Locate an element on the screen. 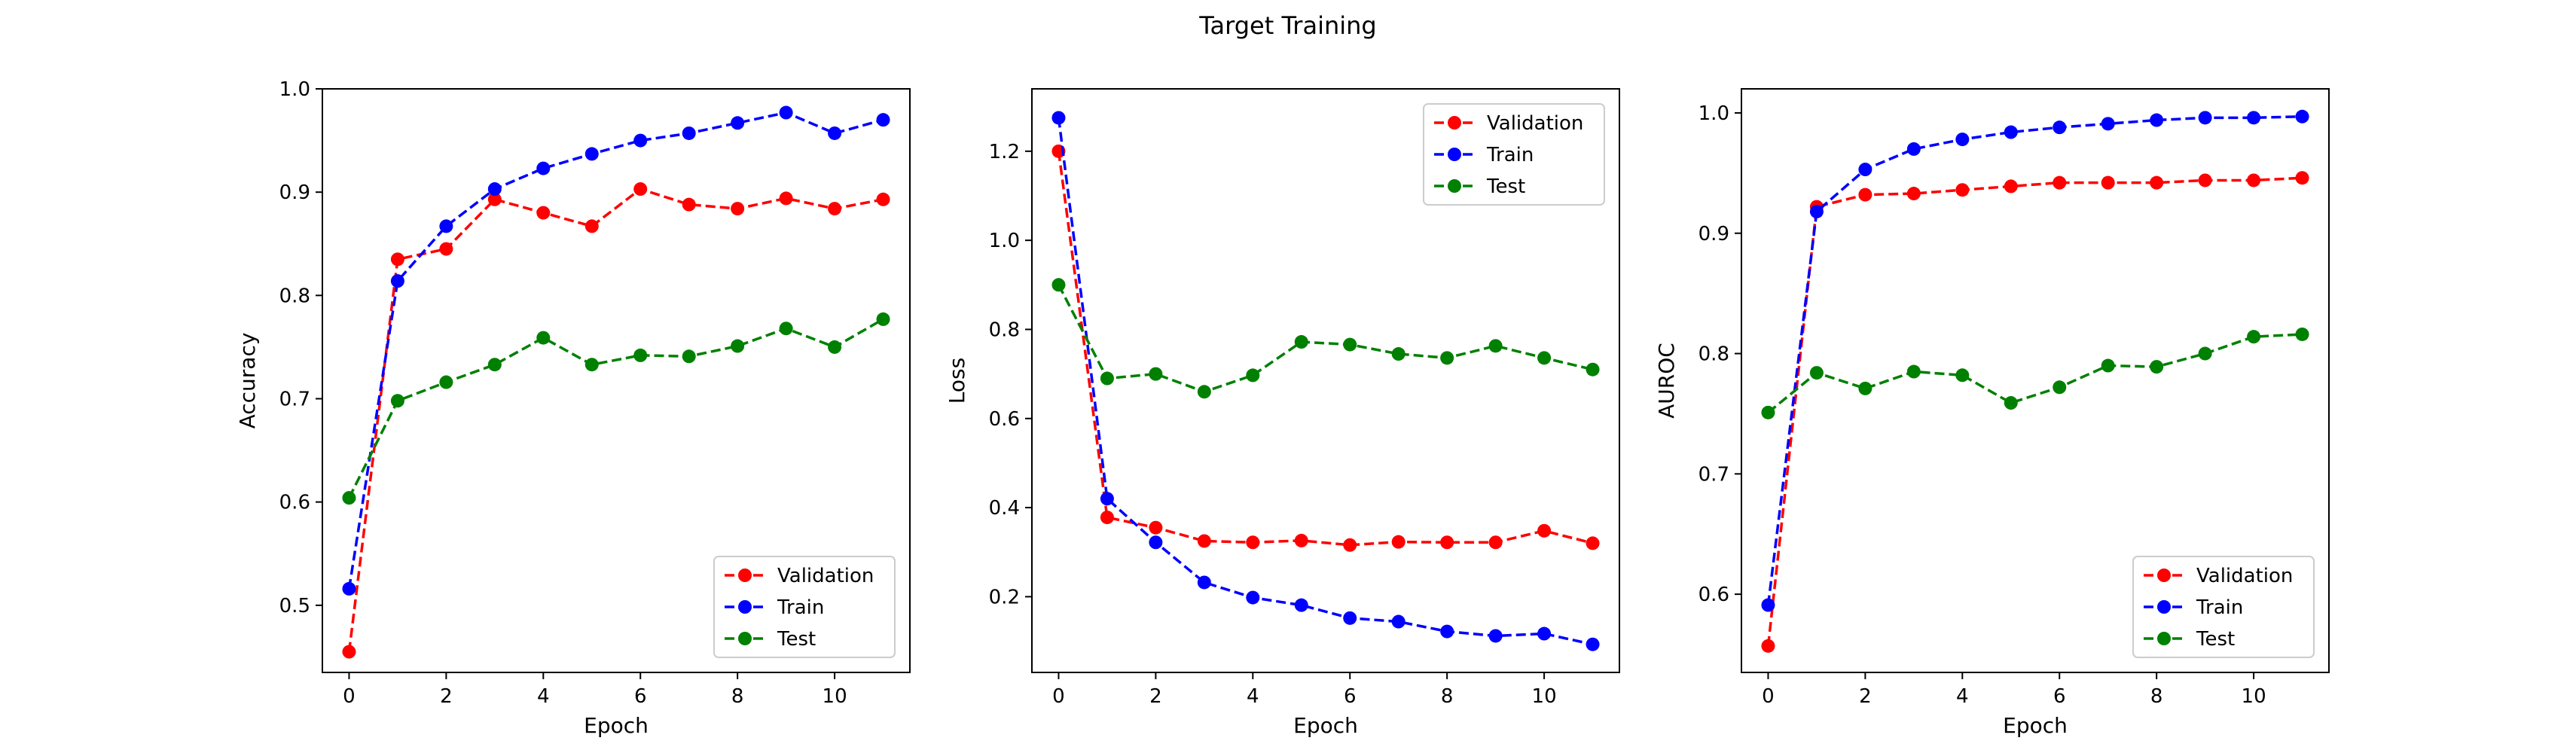 The height and width of the screenshot is (753, 2576). accuracy-legend-train-marker is located at coordinates (745, 607).